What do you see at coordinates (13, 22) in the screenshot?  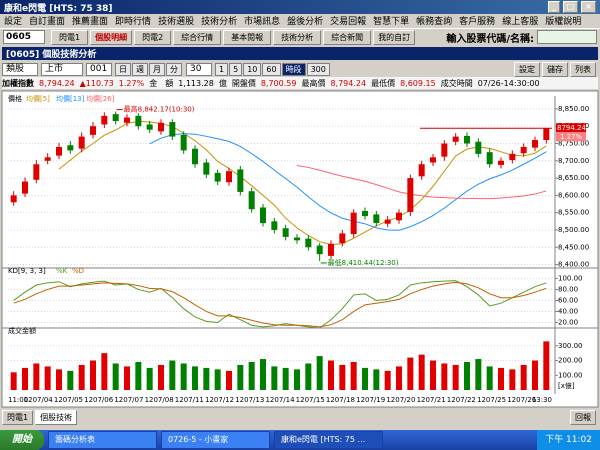 I see `menu-item: 設定` at bounding box center [13, 22].